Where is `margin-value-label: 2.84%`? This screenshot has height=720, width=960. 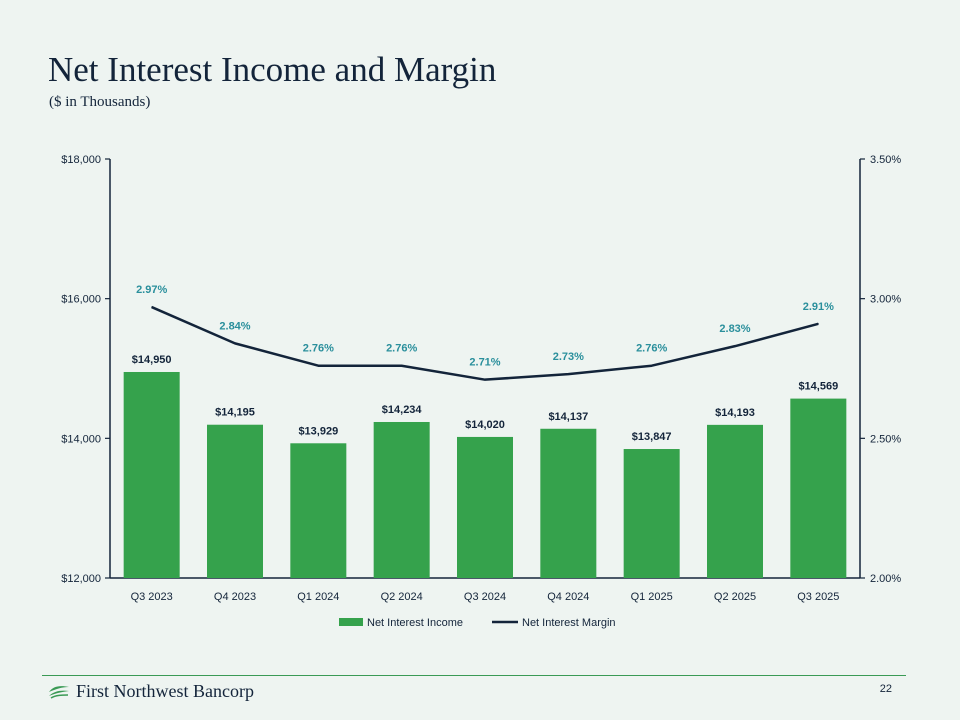 margin-value-label: 2.84% is located at coordinates (234, 326).